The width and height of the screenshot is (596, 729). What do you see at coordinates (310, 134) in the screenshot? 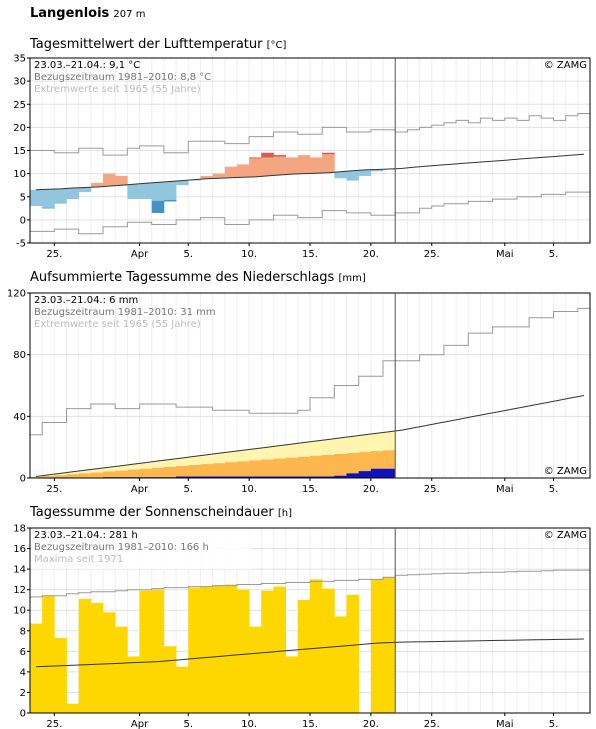
I see `temperature-extreme-max-line` at bounding box center [310, 134].